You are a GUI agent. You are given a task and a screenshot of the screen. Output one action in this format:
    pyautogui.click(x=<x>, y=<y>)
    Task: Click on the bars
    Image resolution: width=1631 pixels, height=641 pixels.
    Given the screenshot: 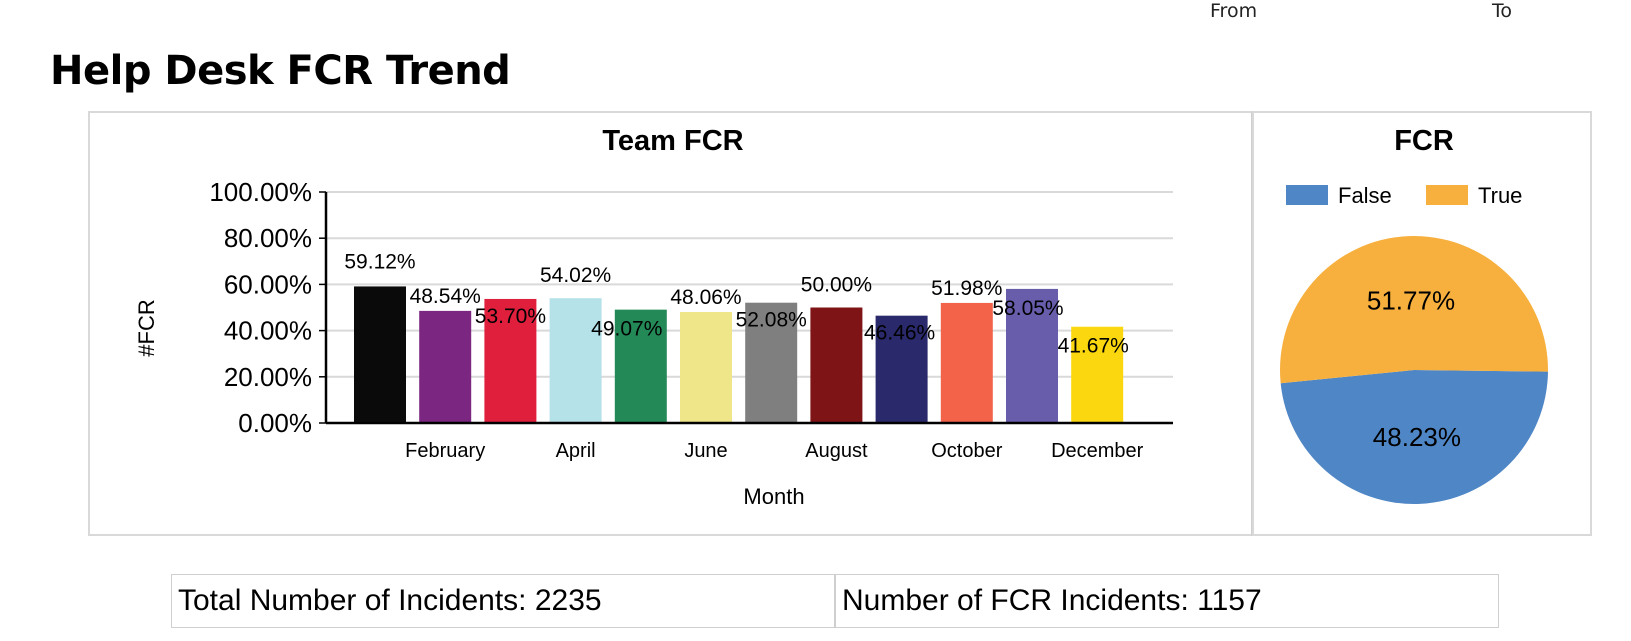 What is the action you would take?
    pyautogui.click(x=739, y=354)
    